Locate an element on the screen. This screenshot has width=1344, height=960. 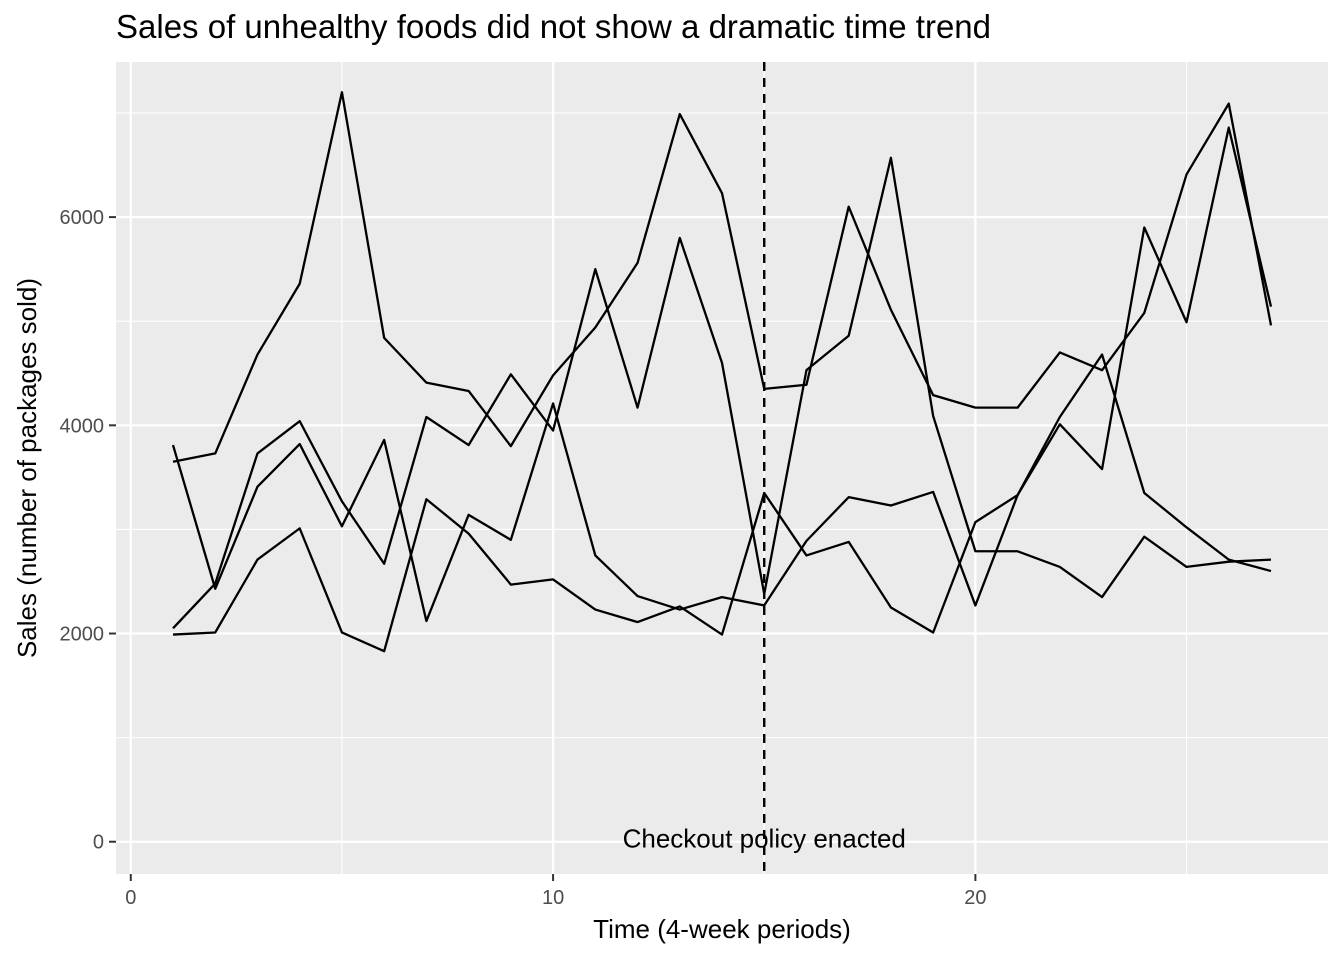
x-tick-label: 20 is located at coordinates (975, 898).